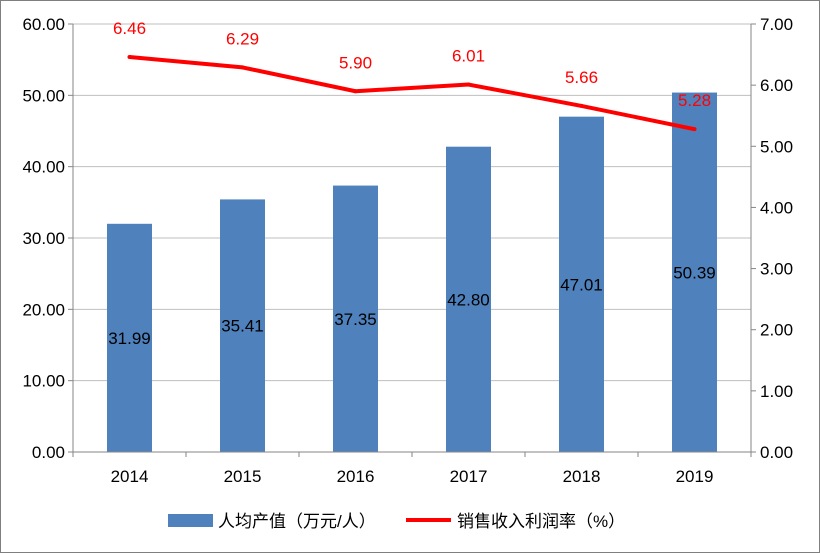  I want to click on y-right-tick-label: 0.00, so click(776, 452).